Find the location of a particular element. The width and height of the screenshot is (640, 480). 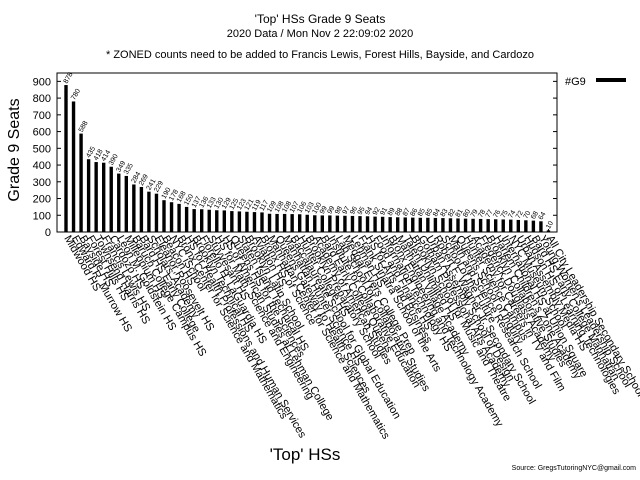

x-axis-label: 'Top' HSs is located at coordinates (305, 454).